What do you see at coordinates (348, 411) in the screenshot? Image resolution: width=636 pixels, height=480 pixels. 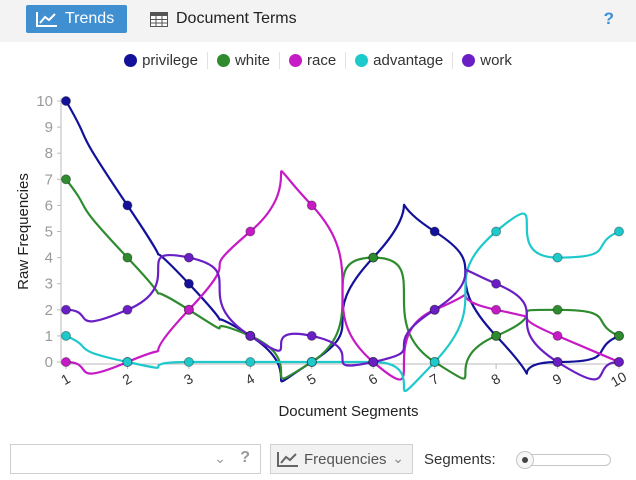 I see `x-axis-label: Document Segments` at bounding box center [348, 411].